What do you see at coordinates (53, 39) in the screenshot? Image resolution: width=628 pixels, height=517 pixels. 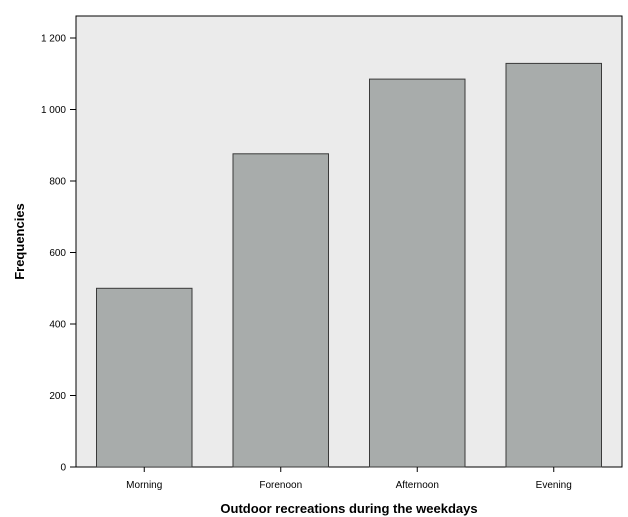 I see `y-tick-label: 1 200` at bounding box center [53, 39].